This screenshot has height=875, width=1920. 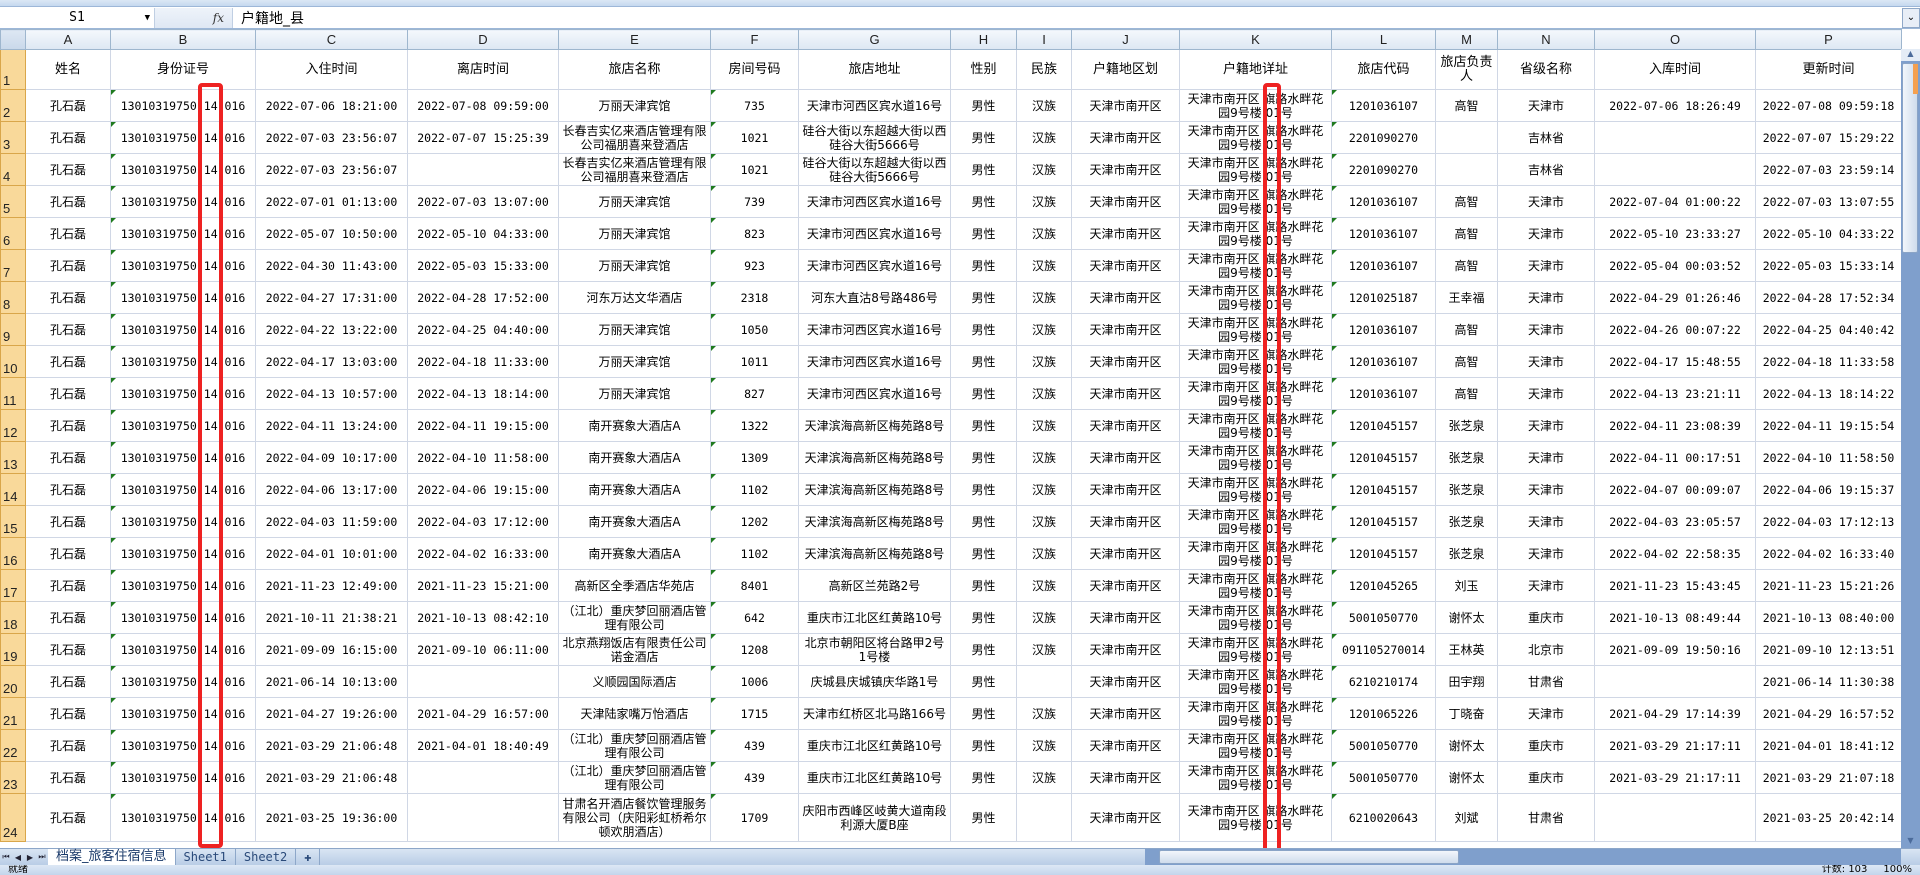 What do you see at coordinates (754, 817) in the screenshot?
I see `table-cell: 1709` at bounding box center [754, 817].